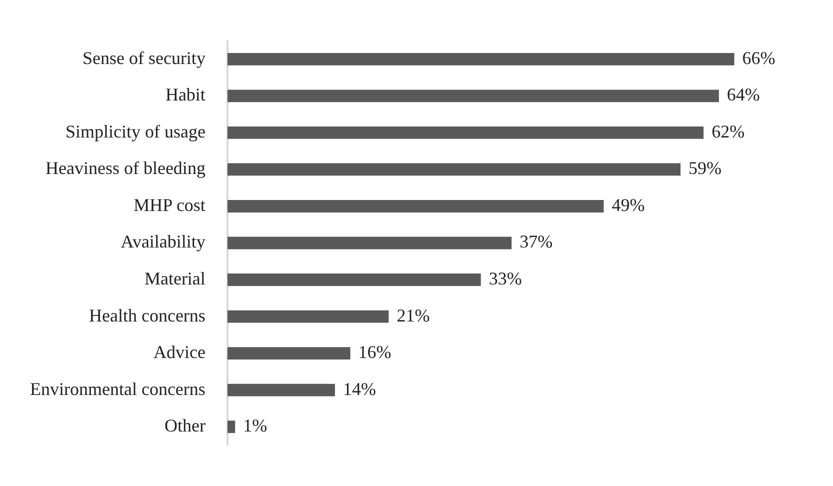 The height and width of the screenshot is (486, 833). What do you see at coordinates (705, 168) in the screenshot?
I see `data-label: 59%` at bounding box center [705, 168].